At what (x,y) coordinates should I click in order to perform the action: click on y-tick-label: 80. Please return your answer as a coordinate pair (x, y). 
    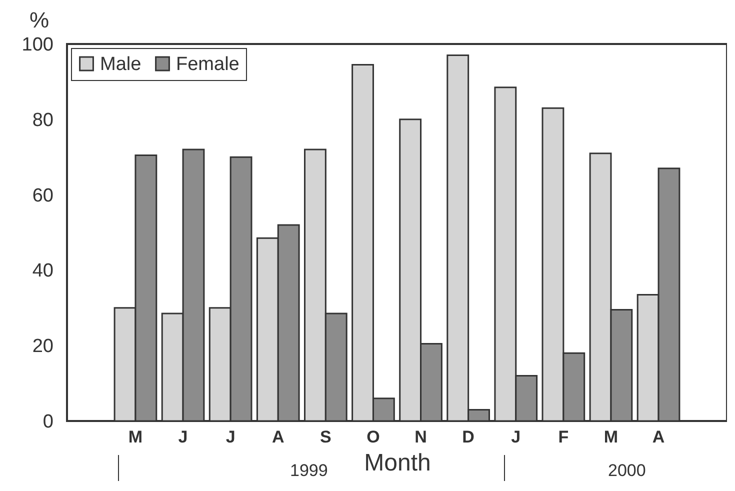
    Looking at the image, I should click on (43, 120).